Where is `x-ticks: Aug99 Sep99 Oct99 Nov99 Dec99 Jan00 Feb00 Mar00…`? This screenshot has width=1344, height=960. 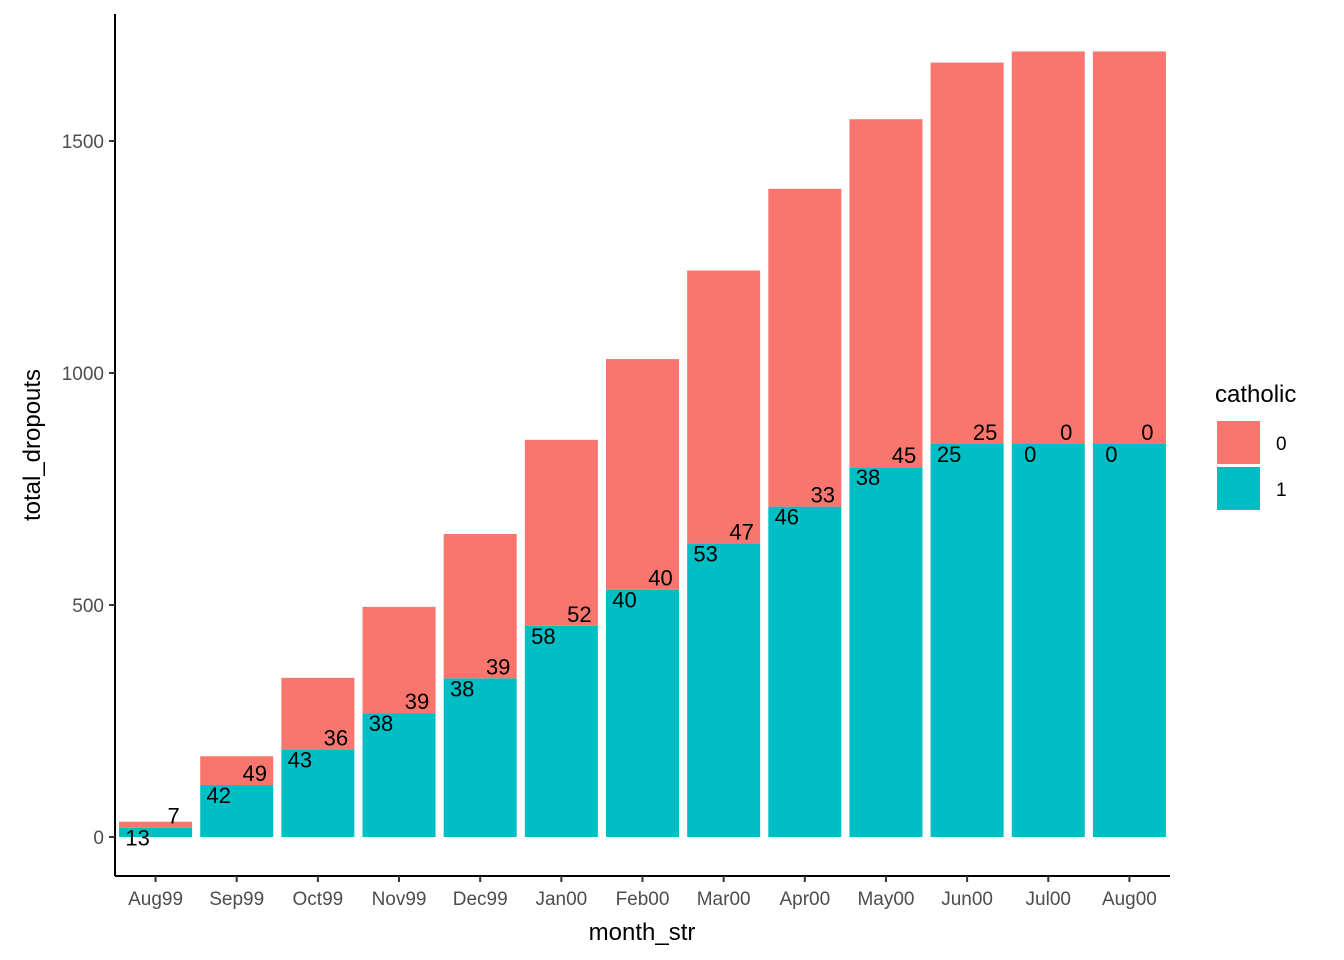
x-ticks: Aug99 Sep99 Oct99 Nov99 Dec99 Jan00 Feb00 Mar00… is located at coordinates (642, 893).